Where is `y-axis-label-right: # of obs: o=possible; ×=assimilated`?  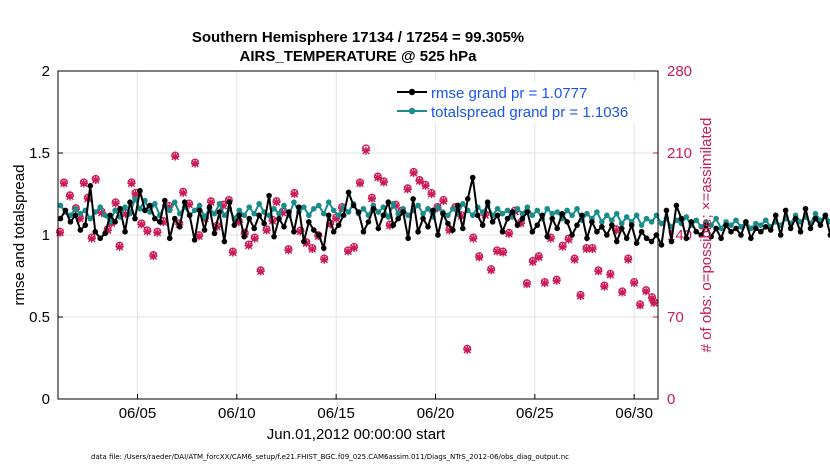 y-axis-label-right: # of obs: o=possible; ×=assimilated is located at coordinates (706, 235).